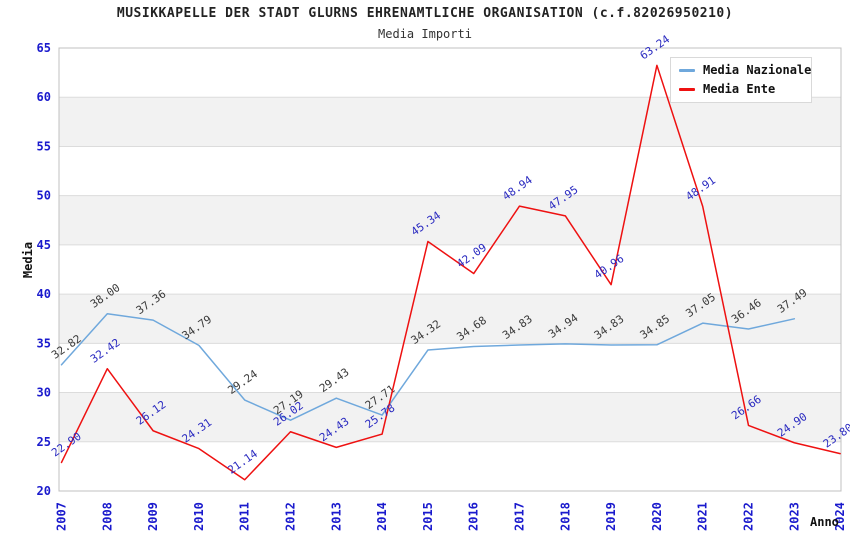  What do you see at coordinates (565, 516) in the screenshot?
I see `x-tick-label: 2018` at bounding box center [565, 516].